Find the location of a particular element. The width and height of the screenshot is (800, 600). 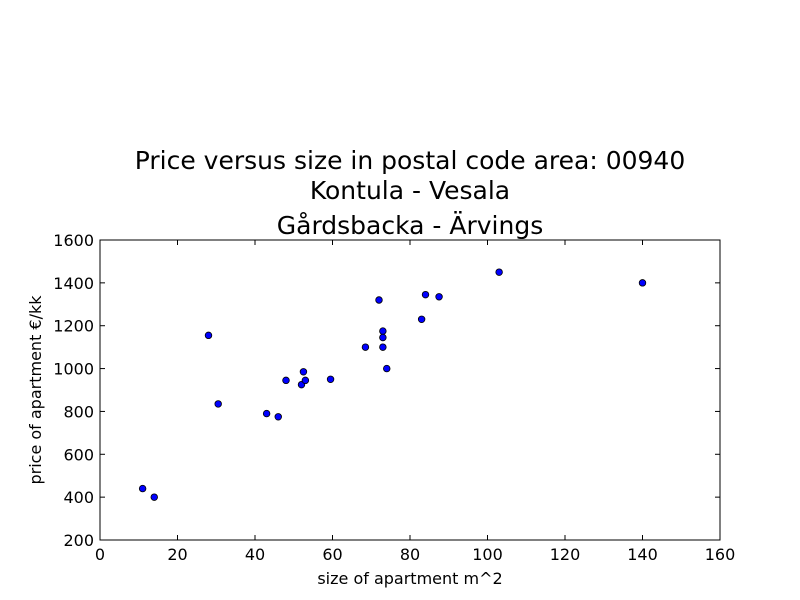

y-tick-label-5: 1200 is located at coordinates (73, 326).